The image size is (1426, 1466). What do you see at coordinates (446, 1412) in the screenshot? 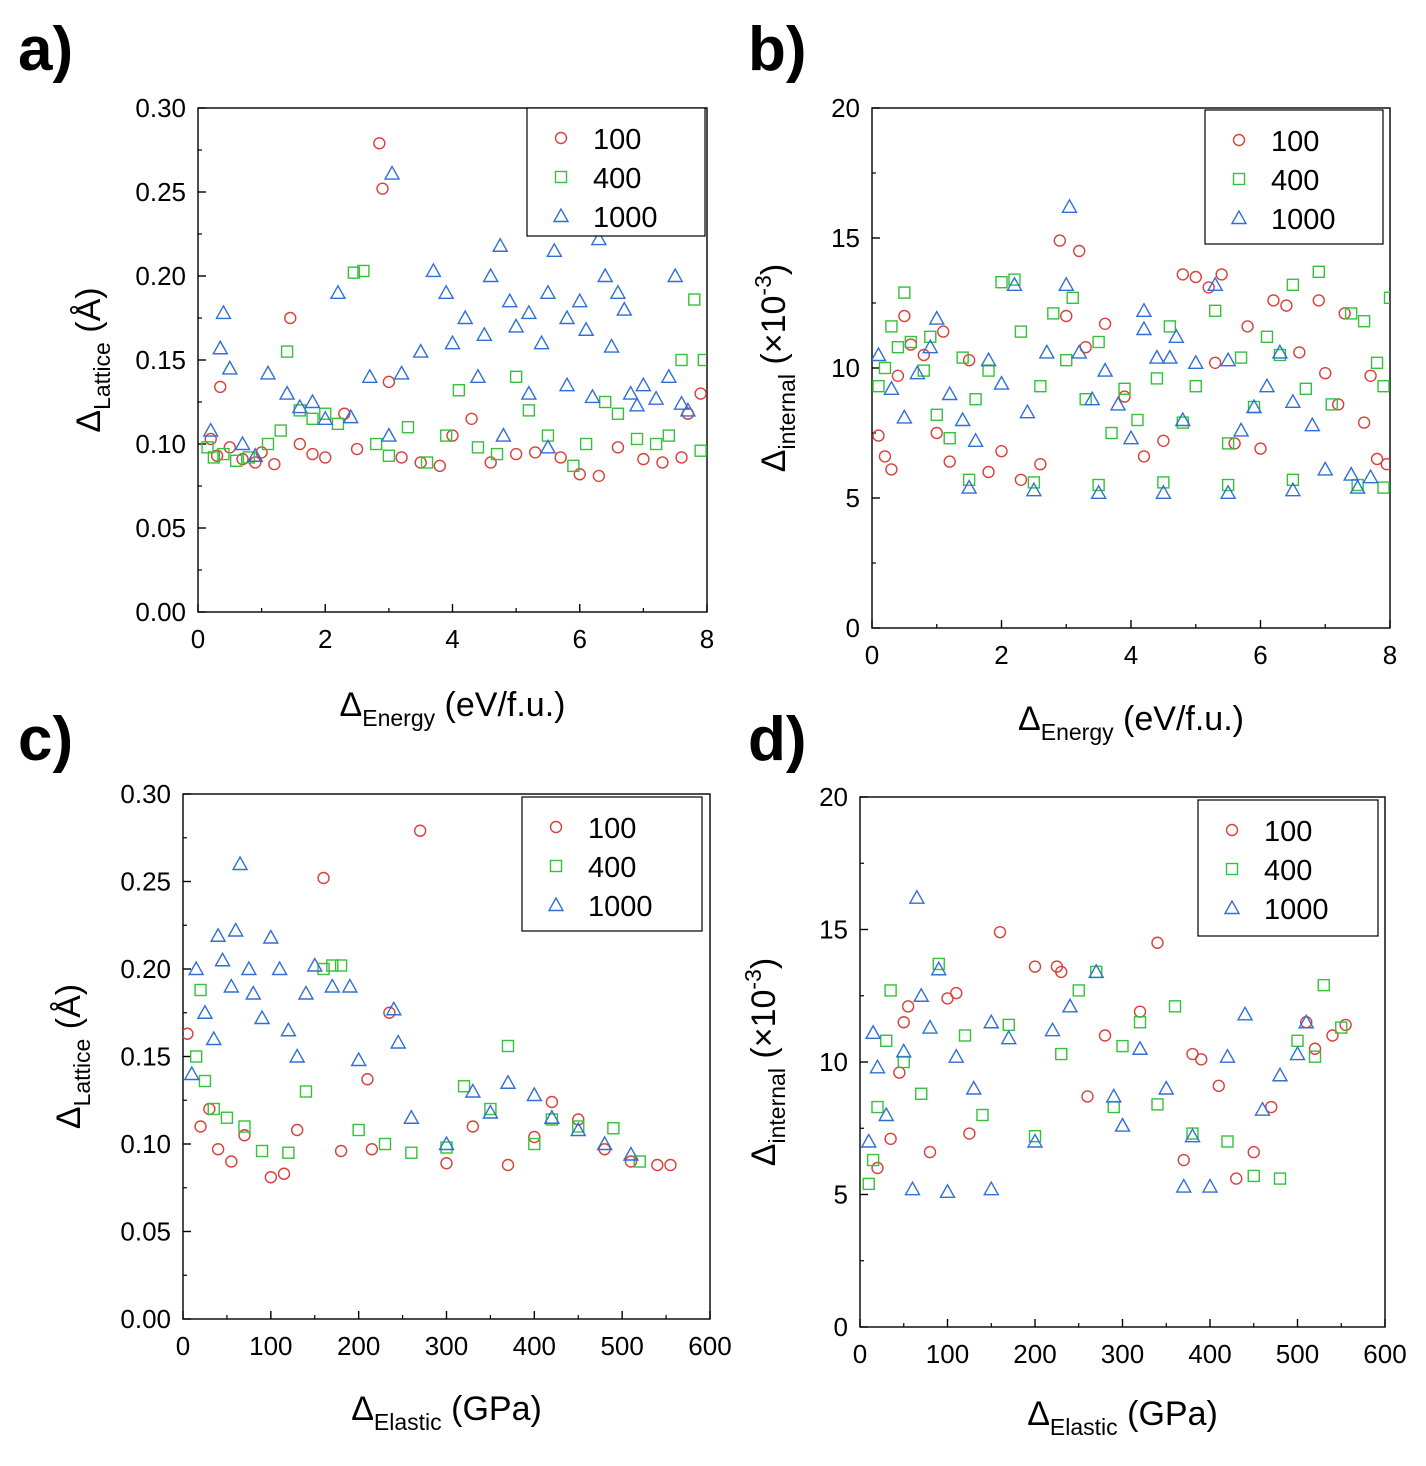
I see `x-axis-label: ΔElastic (GPa)` at bounding box center [446, 1412].